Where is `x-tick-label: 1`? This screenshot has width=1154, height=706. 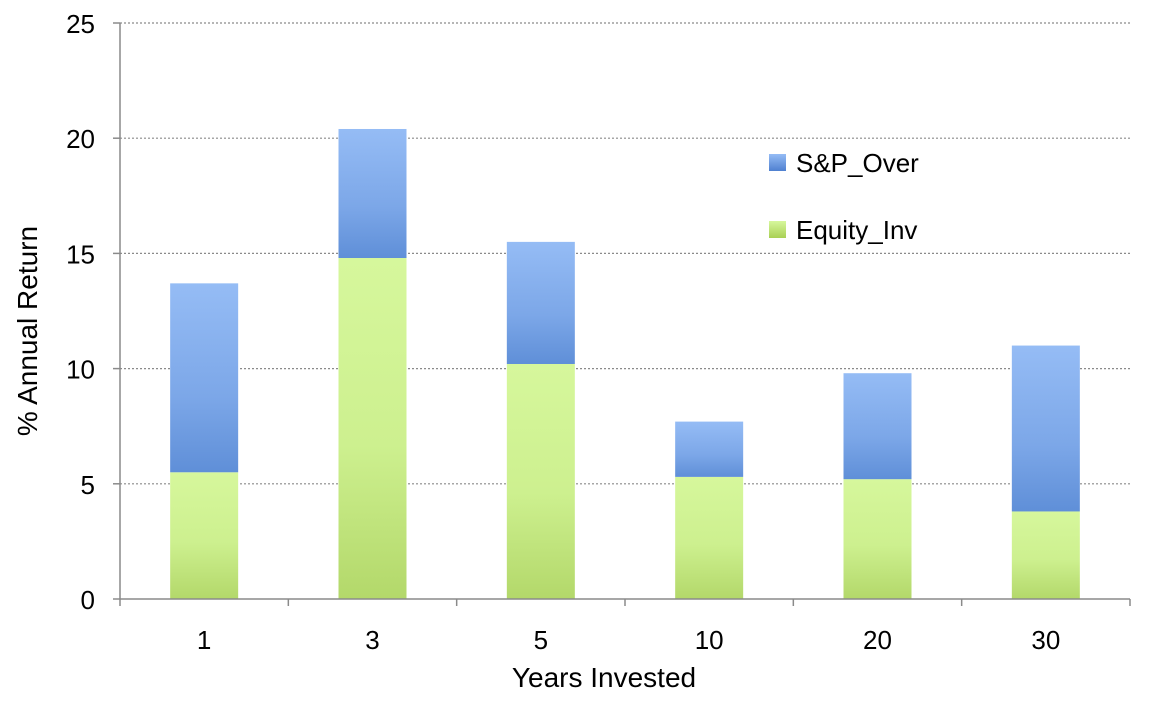 x-tick-label: 1 is located at coordinates (204, 640).